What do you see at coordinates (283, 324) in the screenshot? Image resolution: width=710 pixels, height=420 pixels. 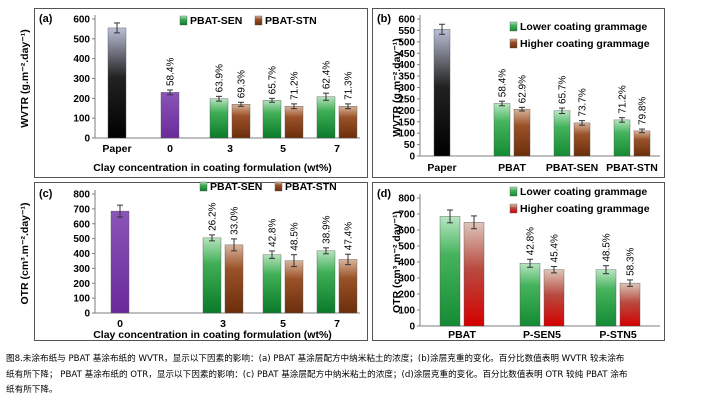 I see `x-tick-label: 5` at bounding box center [283, 324].